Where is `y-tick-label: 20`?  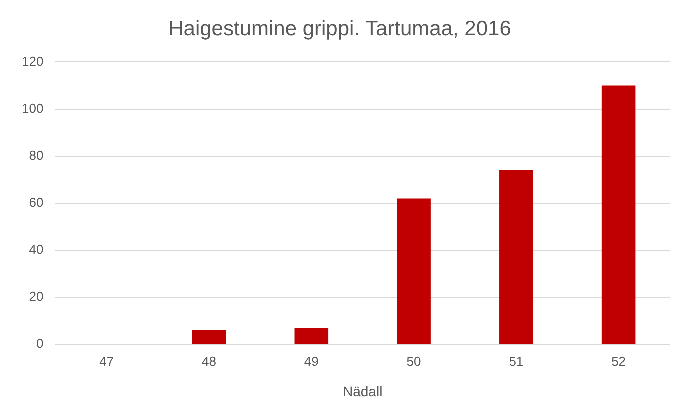
y-tick-label: 20 is located at coordinates (36, 296).